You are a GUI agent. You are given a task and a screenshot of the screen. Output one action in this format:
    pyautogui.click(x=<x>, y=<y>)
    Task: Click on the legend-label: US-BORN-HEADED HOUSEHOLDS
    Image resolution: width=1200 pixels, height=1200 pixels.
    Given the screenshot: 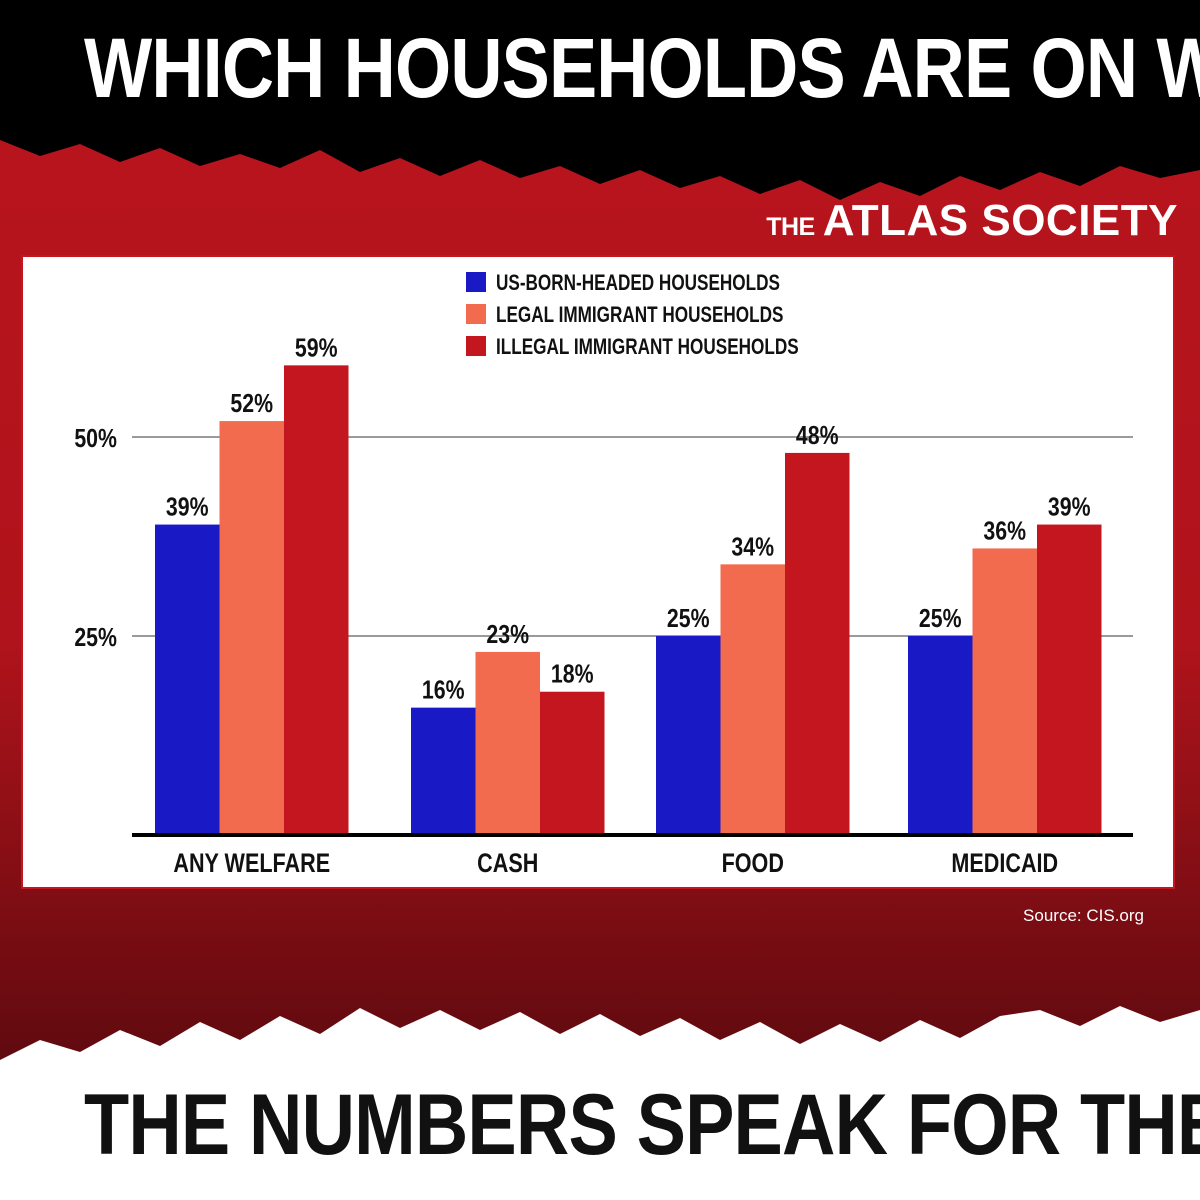 What is the action you would take?
    pyautogui.click(x=638, y=283)
    